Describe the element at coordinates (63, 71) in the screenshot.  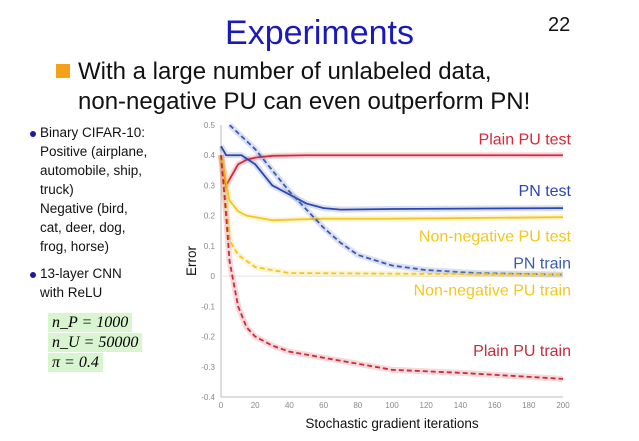
I see `bullet-square-icon` at that location.